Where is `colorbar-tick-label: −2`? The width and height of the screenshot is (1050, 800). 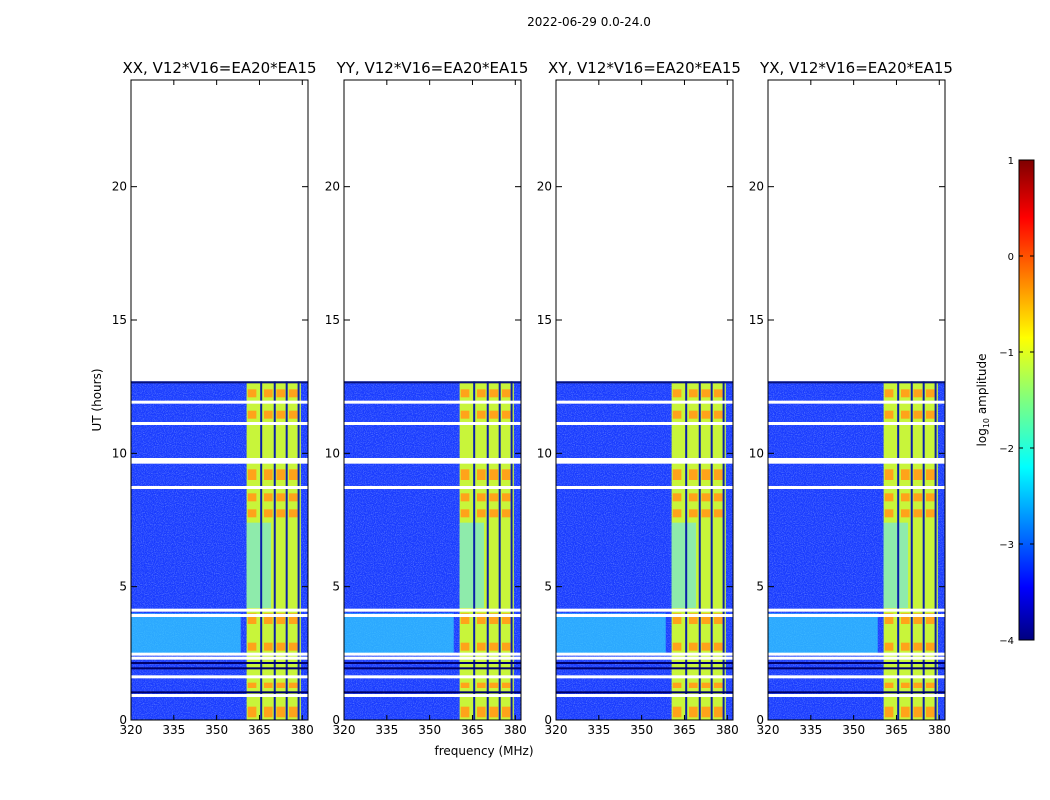
colorbar-tick-label: −2 is located at coordinates (1006, 449).